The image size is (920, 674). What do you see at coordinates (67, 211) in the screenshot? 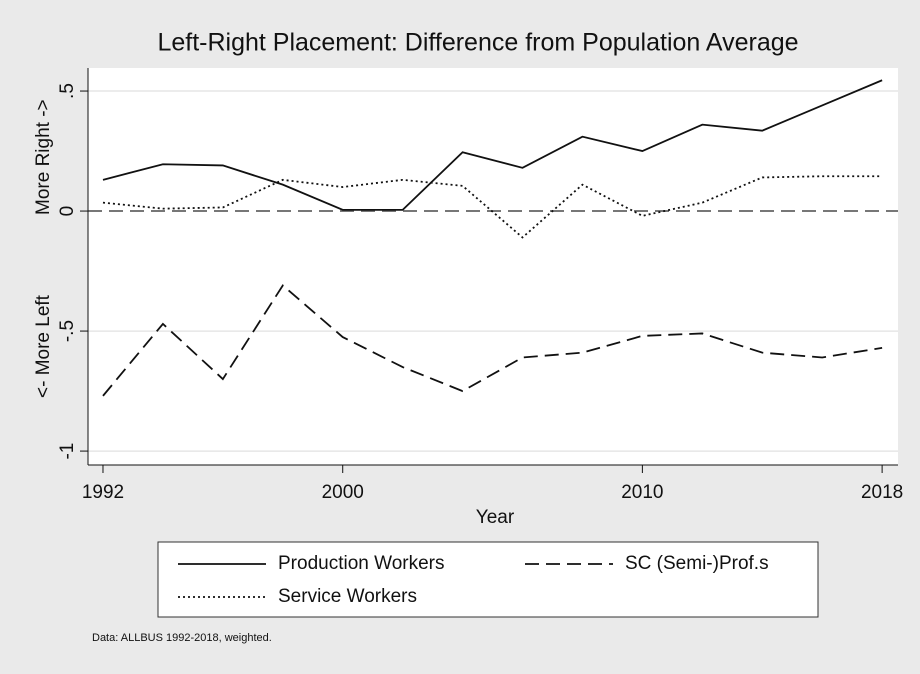
I see `y-tick-label: 0` at bounding box center [67, 211].